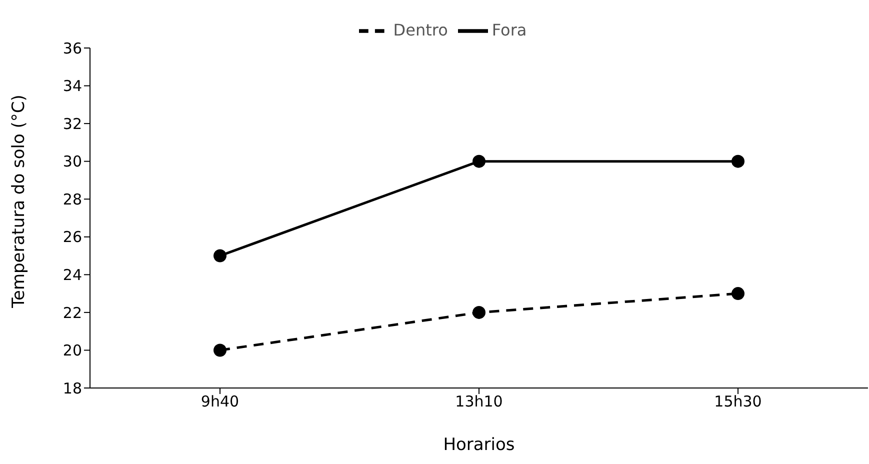 This screenshot has height=464, width=869. What do you see at coordinates (738, 401) in the screenshot?
I see `x-tick-label: 15h30` at bounding box center [738, 401].